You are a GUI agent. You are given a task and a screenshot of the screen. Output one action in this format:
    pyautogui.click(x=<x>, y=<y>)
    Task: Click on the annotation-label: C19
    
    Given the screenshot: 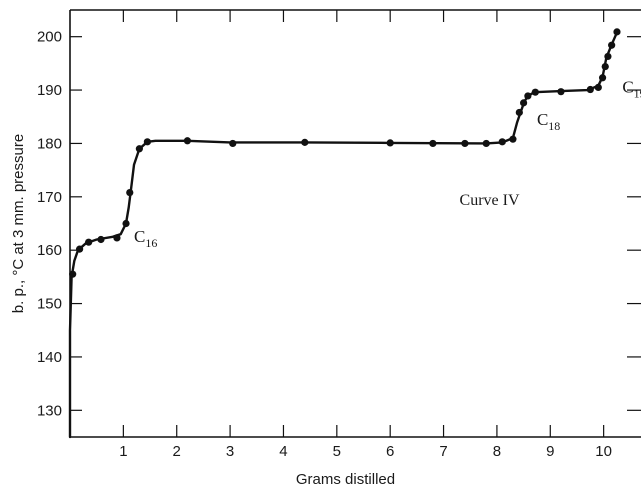 What is the action you would take?
    pyautogui.click(x=631, y=89)
    